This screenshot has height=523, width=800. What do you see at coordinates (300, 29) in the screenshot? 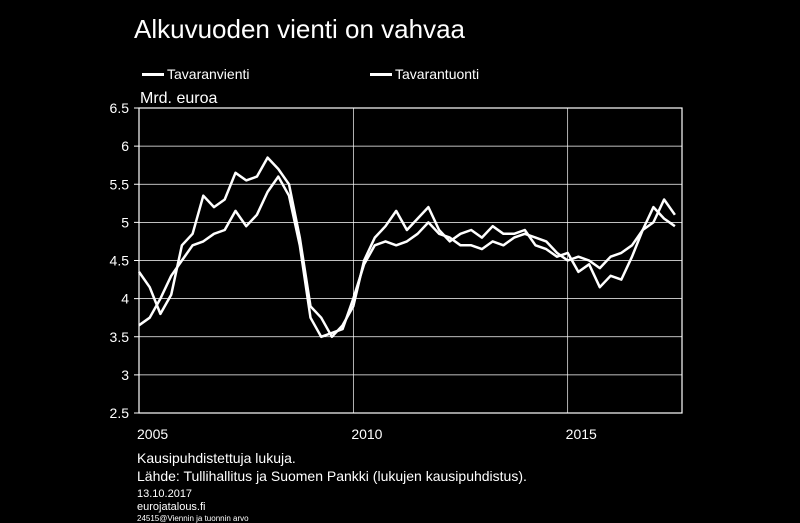
I see `chart-title: Alkuvuoden vienti on vahvaa` at bounding box center [300, 29].